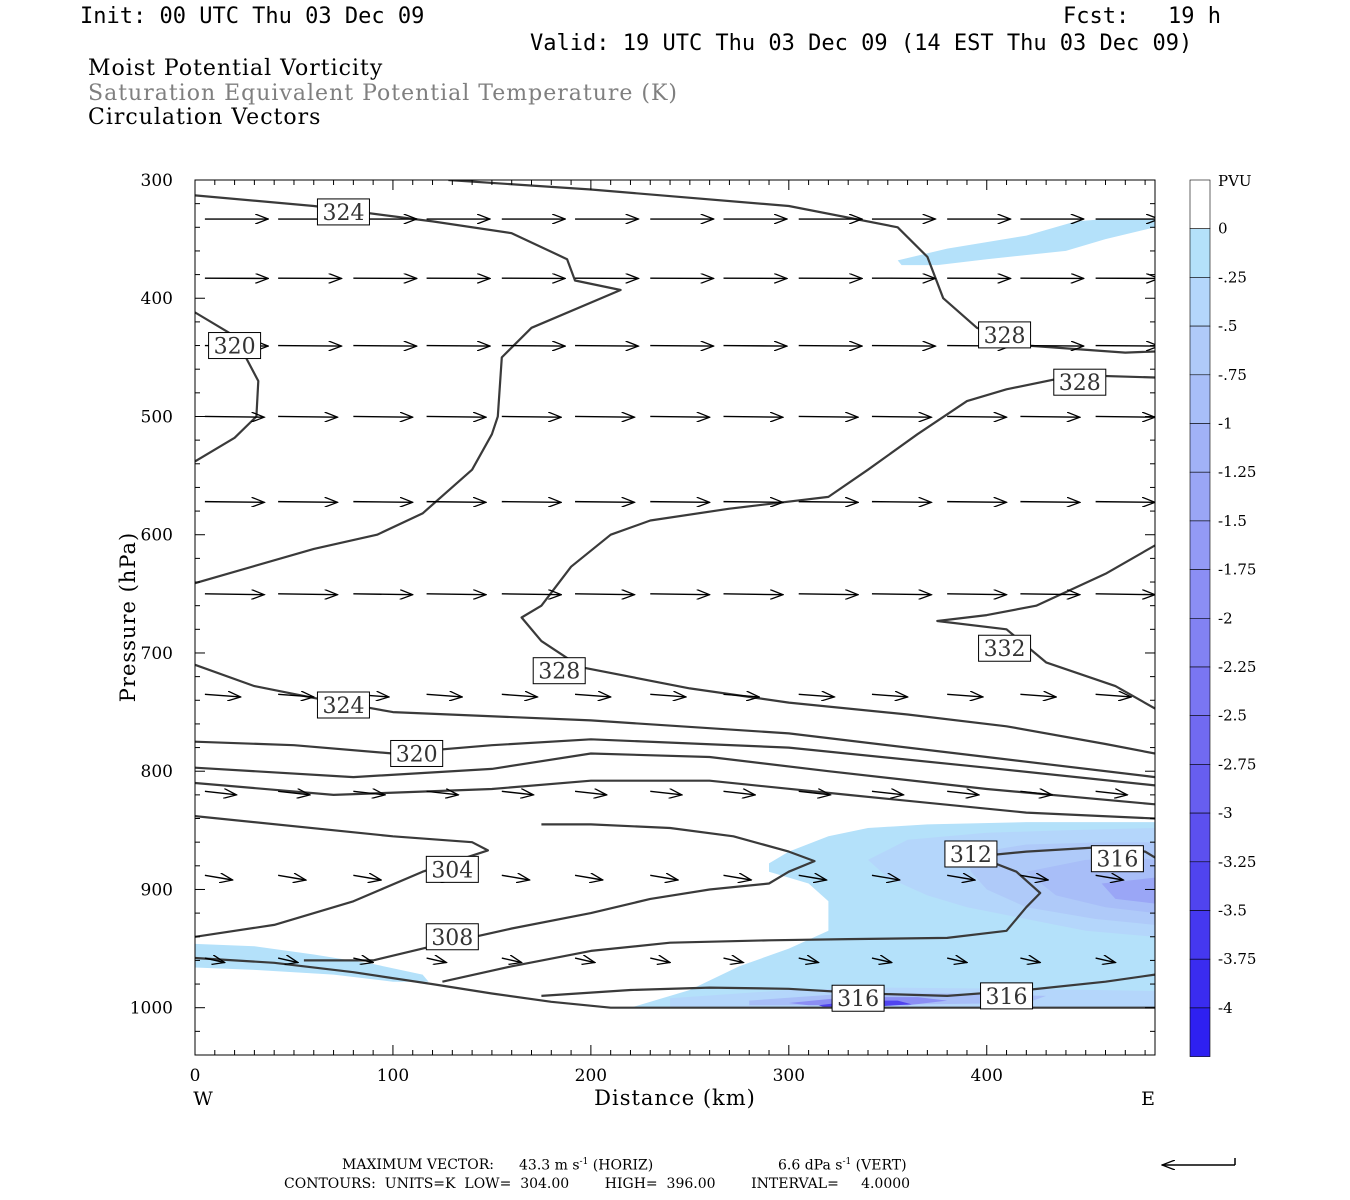 This screenshot has width=1350, height=1200. I want to click on colorbar-label: -2.75, so click(1237, 764).